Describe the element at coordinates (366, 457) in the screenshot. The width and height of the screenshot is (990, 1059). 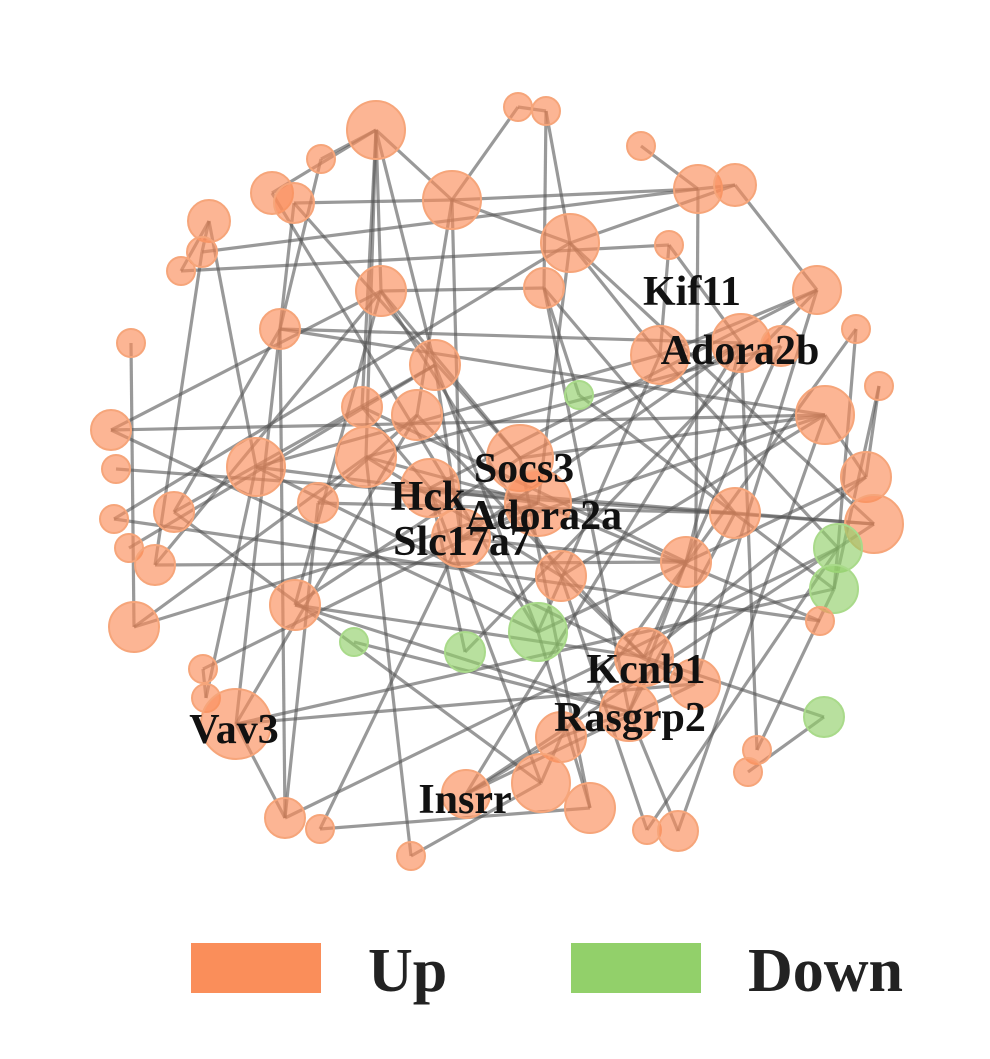
I see `node-up-n32` at that location.